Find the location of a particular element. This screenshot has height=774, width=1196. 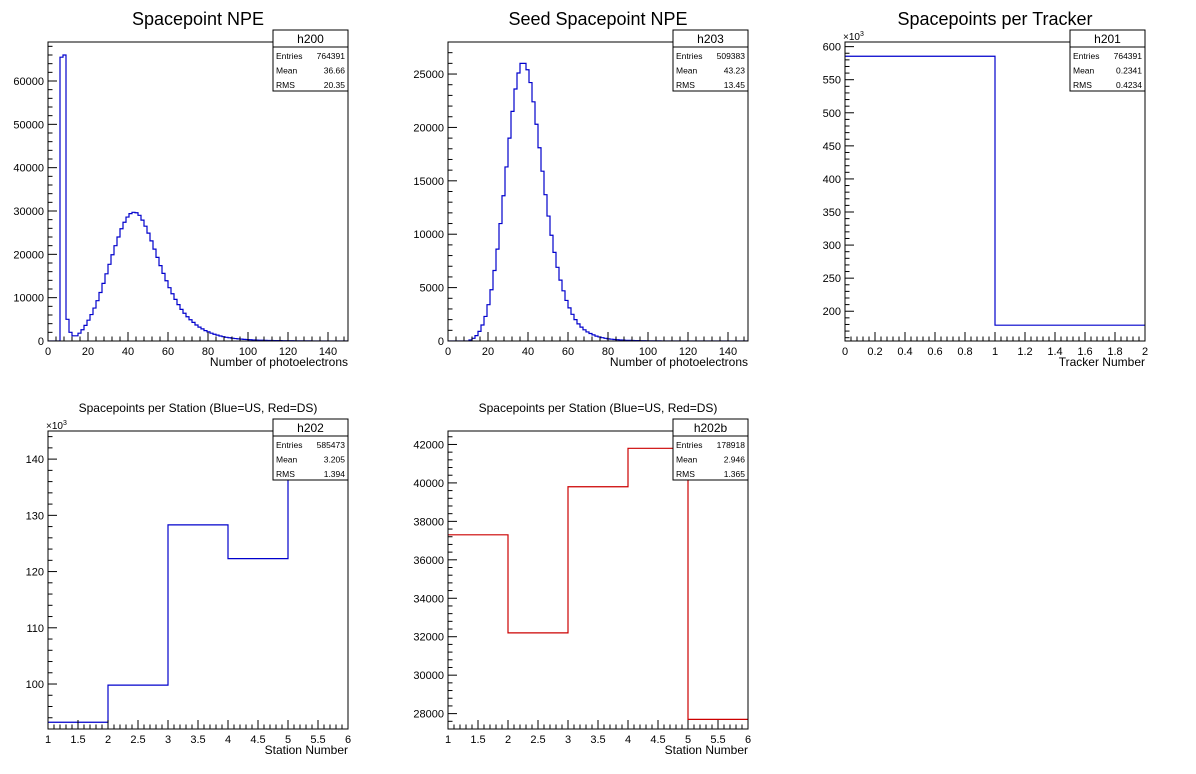

stats-box: h201 Entries 764391 Mean 0.2341 RMS 0.4234 is located at coordinates (1107, 60).